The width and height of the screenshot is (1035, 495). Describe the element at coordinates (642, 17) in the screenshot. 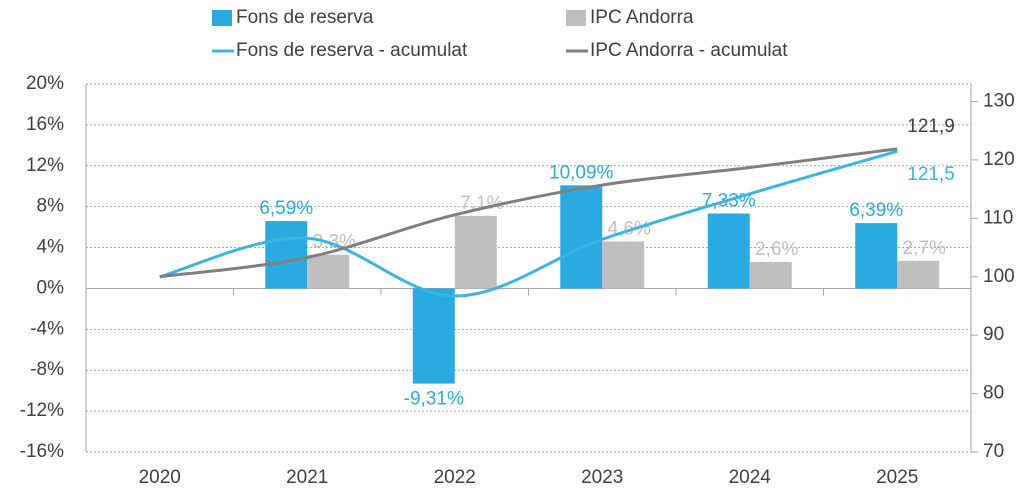

I see `legend-label: IPC Andorra` at that location.